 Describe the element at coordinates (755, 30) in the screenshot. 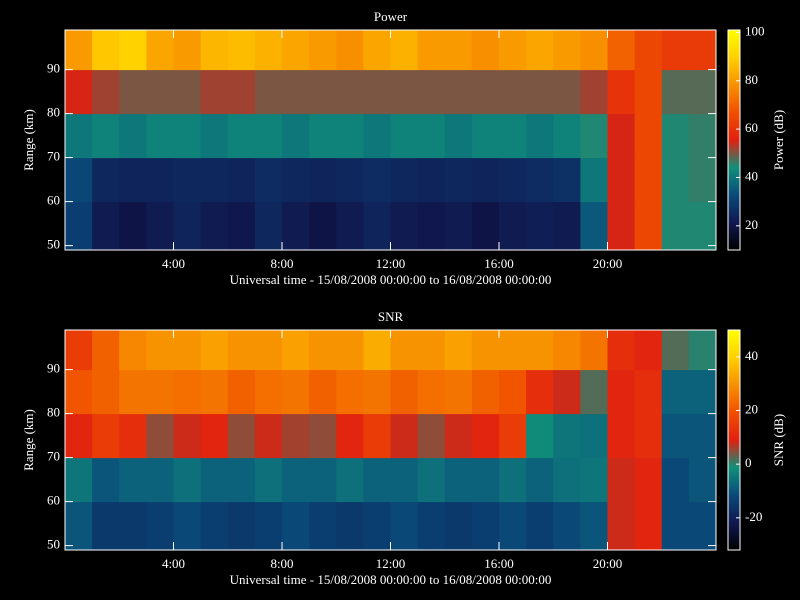

I see `colorbar-tick-label: 100` at that location.